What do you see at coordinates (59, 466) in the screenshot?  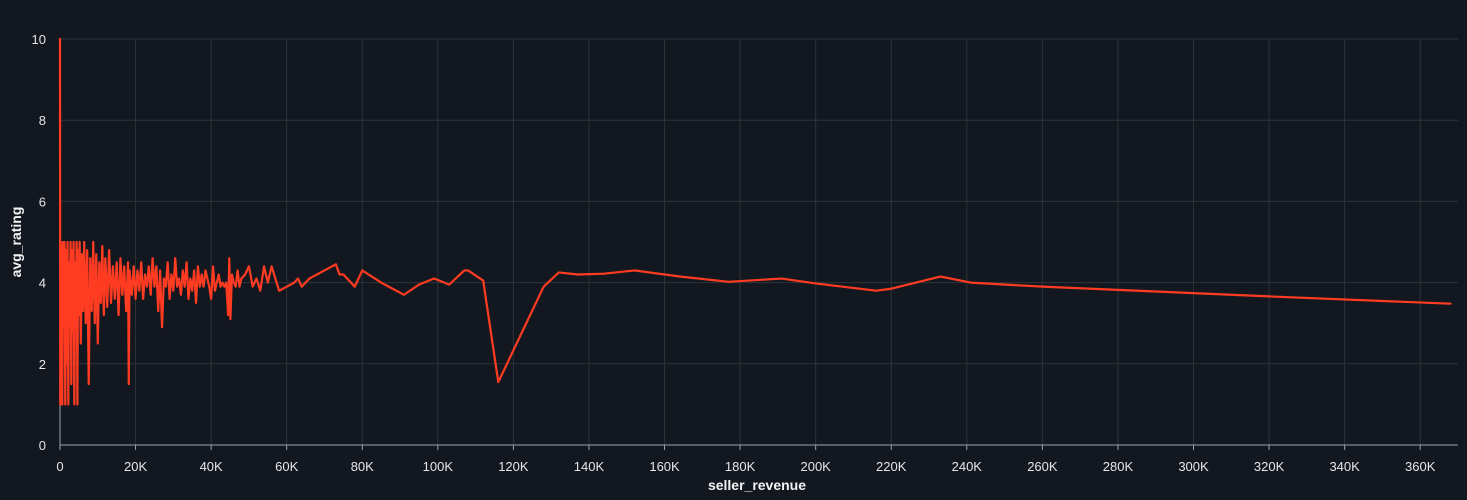 I see `x-tick-label: 0` at bounding box center [59, 466].